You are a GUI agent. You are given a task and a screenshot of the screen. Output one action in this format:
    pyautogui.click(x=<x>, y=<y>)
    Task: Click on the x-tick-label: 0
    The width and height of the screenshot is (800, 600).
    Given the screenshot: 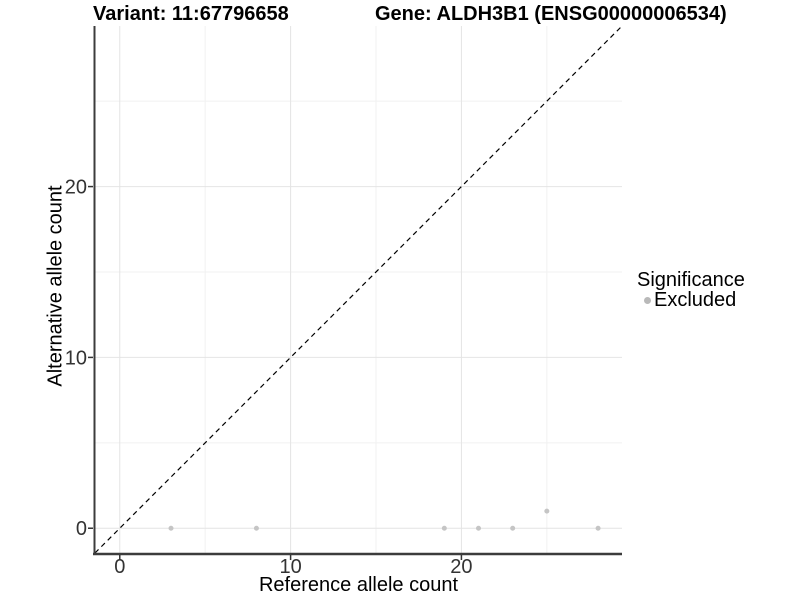 What is the action you would take?
    pyautogui.click(x=119, y=567)
    